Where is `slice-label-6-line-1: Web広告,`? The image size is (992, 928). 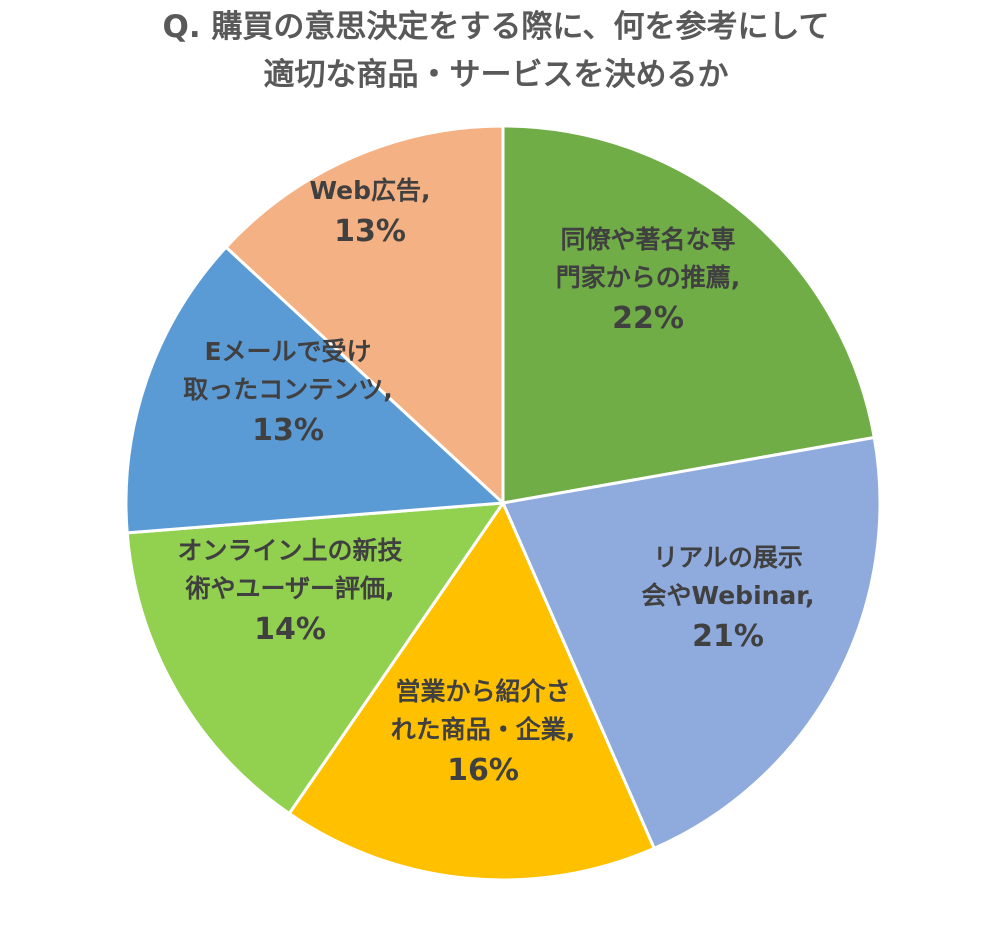
slice-label-6-line-1: Web広告, is located at coordinates (369, 190).